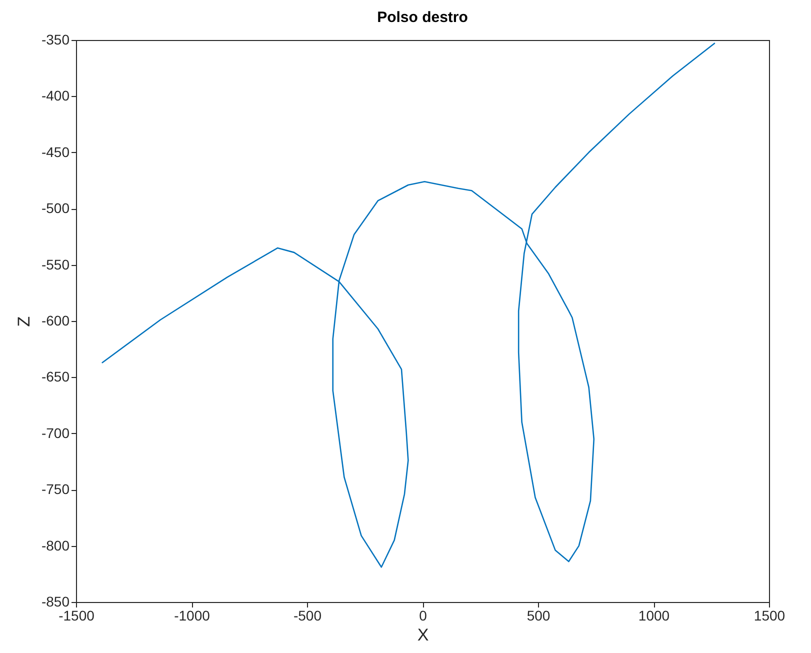 The height and width of the screenshot is (653, 811). I want to click on x-tick-label: 500, so click(538, 616).